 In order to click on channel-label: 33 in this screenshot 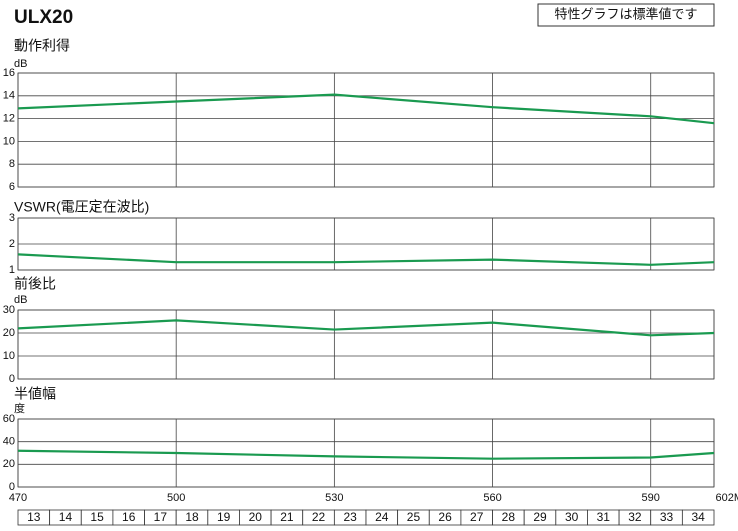, I will do `click(667, 517)`.